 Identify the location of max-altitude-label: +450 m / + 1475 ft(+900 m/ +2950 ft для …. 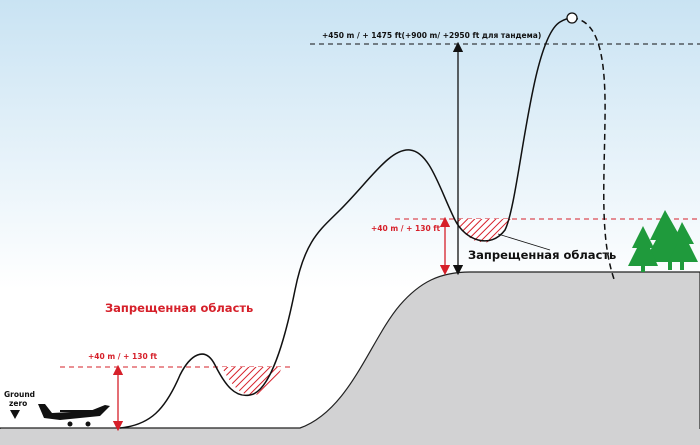
(431, 35).